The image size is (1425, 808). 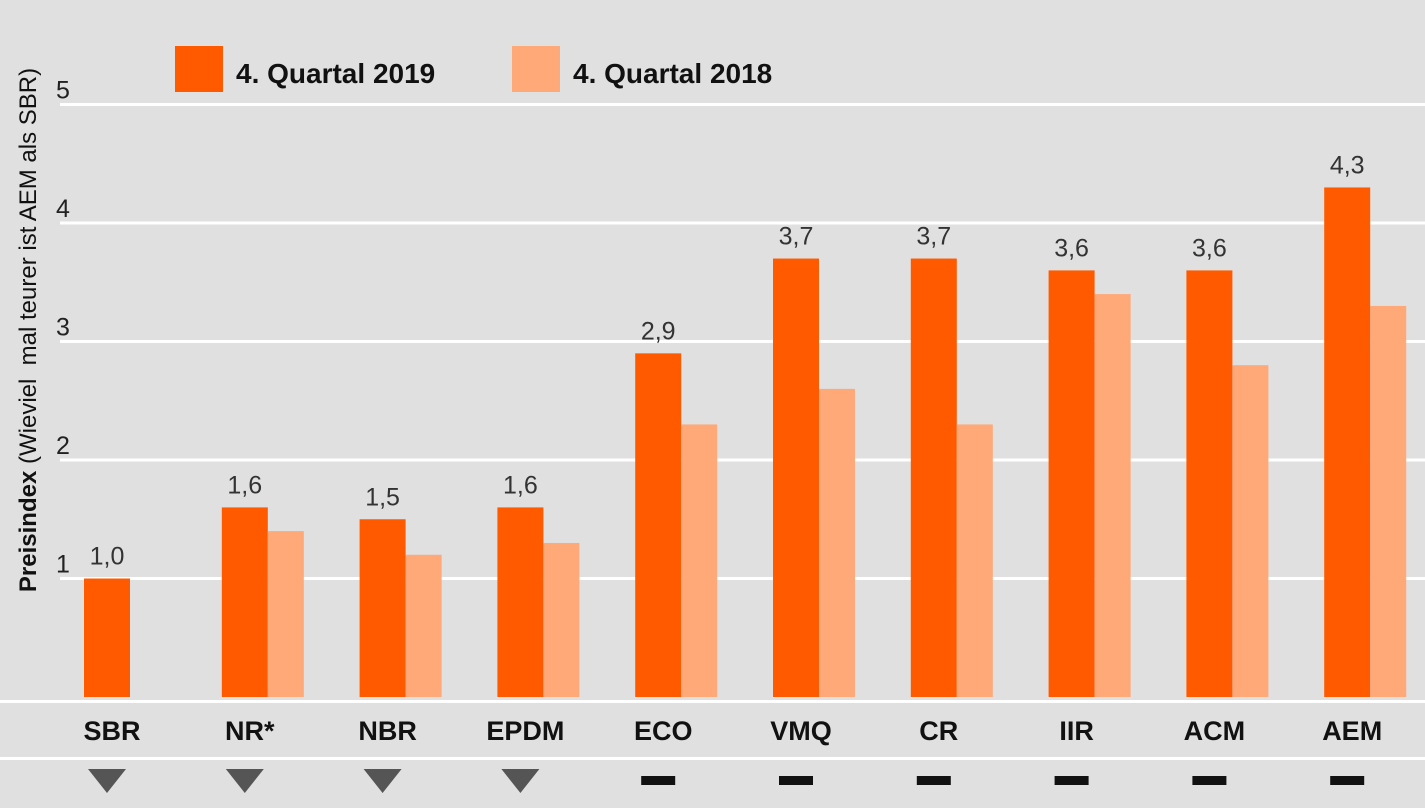 What do you see at coordinates (63, 565) in the screenshot?
I see `y-tick-label: 1` at bounding box center [63, 565].